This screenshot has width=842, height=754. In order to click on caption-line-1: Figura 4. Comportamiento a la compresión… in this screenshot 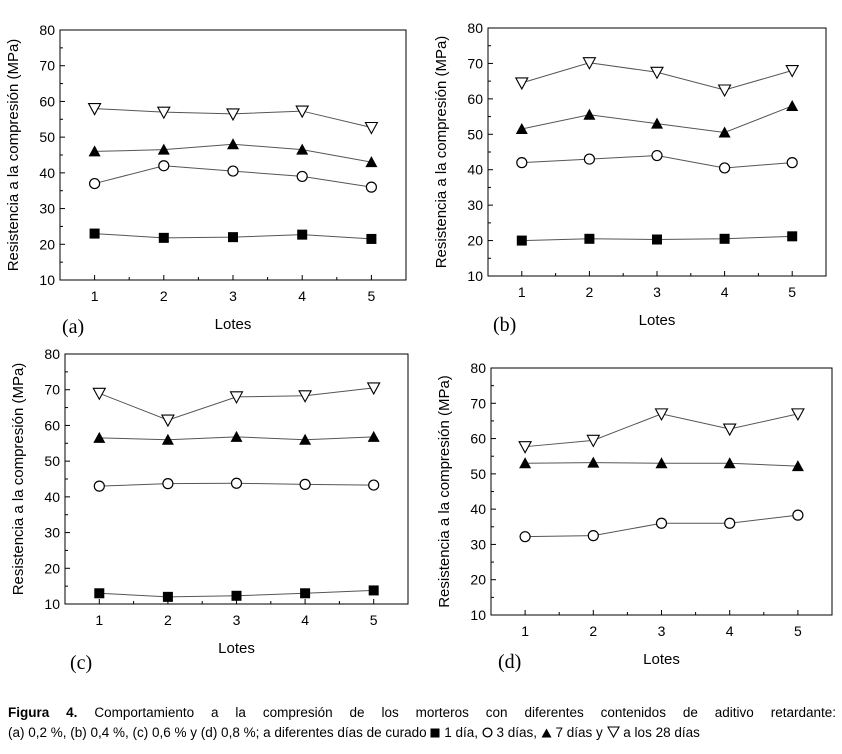, I will do `click(422, 713)`.